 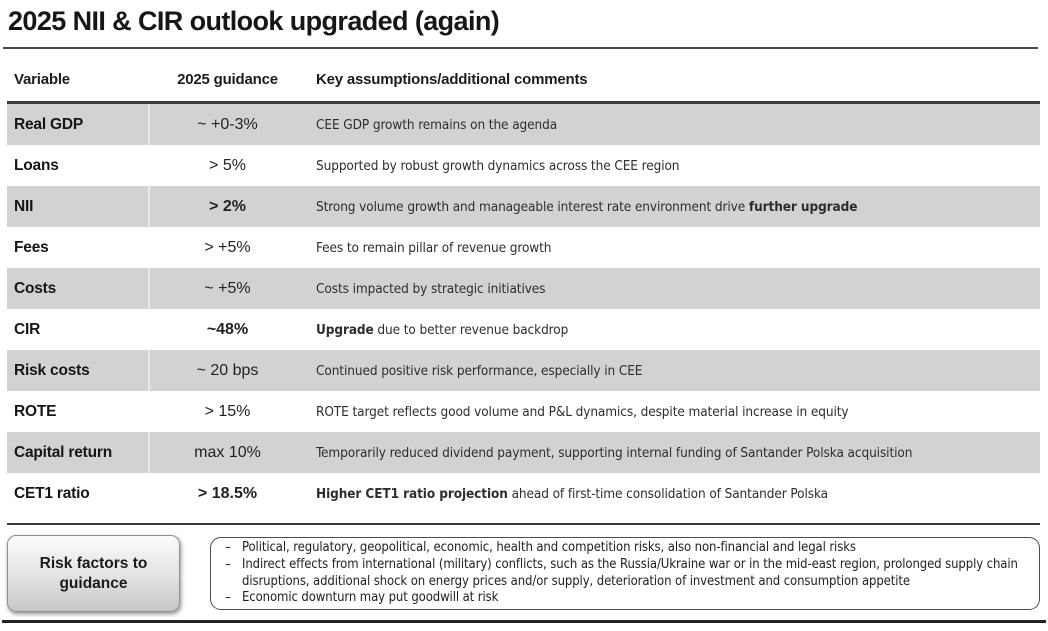 What do you see at coordinates (434, 247) in the screenshot?
I see `comment-cell: Fees to remain pillar of revenue growth` at bounding box center [434, 247].